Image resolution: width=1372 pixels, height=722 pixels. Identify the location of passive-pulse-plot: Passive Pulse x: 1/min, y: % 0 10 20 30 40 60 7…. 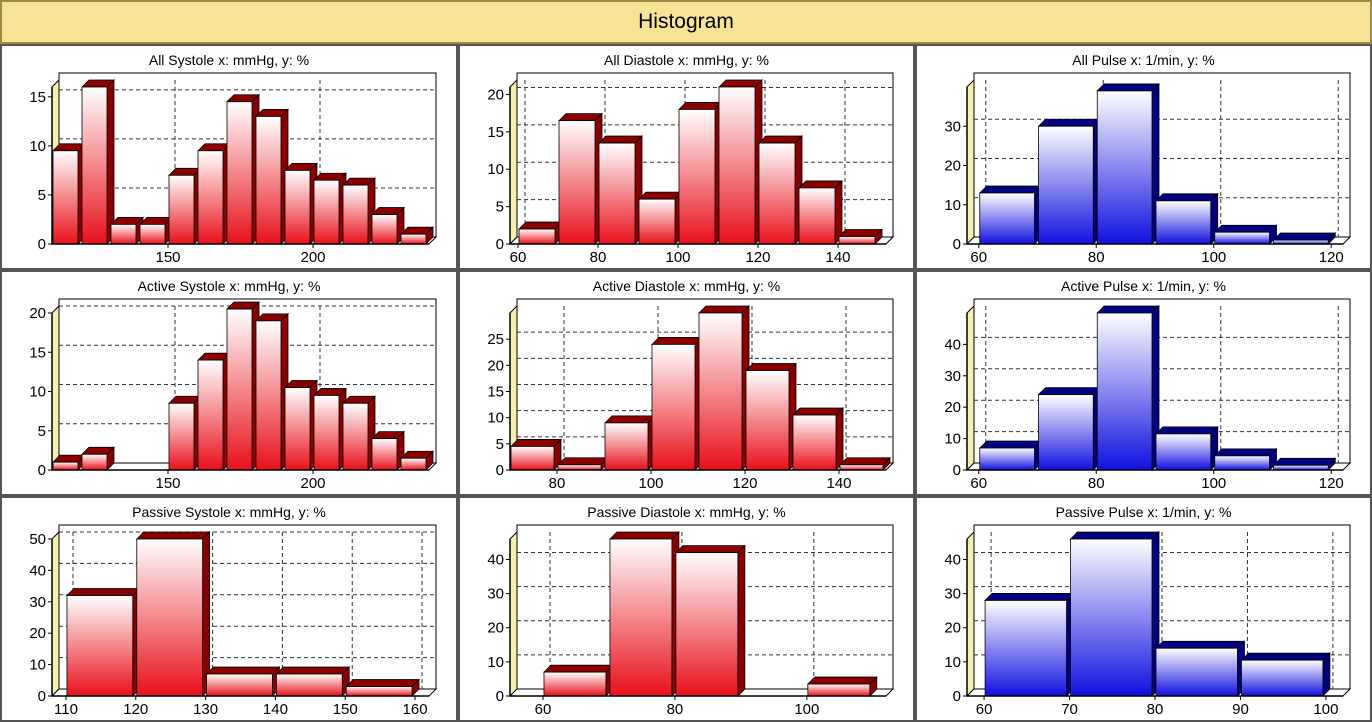
(1148, 611).